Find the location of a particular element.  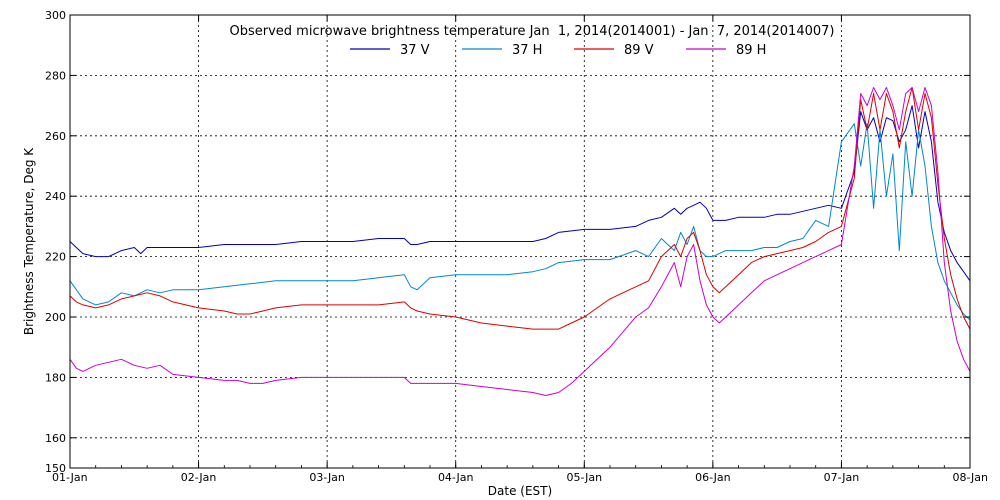

legend-label-37-h: 37 H is located at coordinates (527, 50).